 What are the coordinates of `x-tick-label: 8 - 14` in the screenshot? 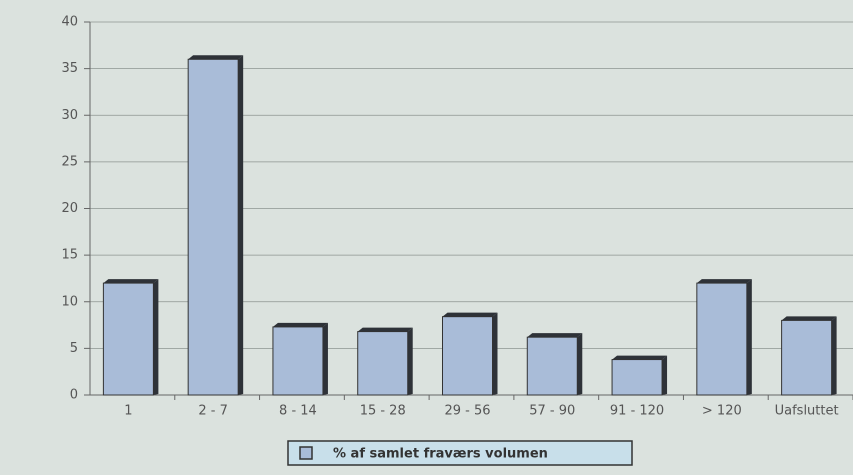 It's located at (298, 411).